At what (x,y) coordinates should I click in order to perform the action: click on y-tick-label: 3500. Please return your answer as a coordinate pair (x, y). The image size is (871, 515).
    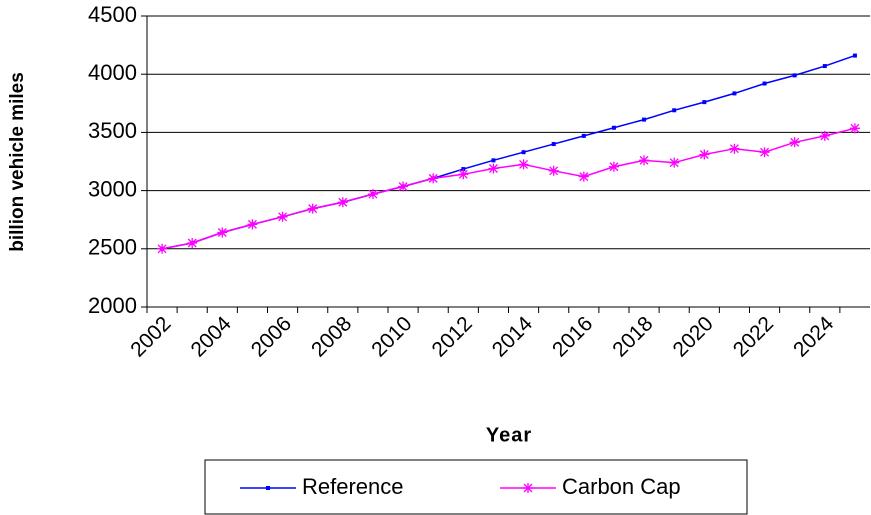
    Looking at the image, I should click on (112, 130).